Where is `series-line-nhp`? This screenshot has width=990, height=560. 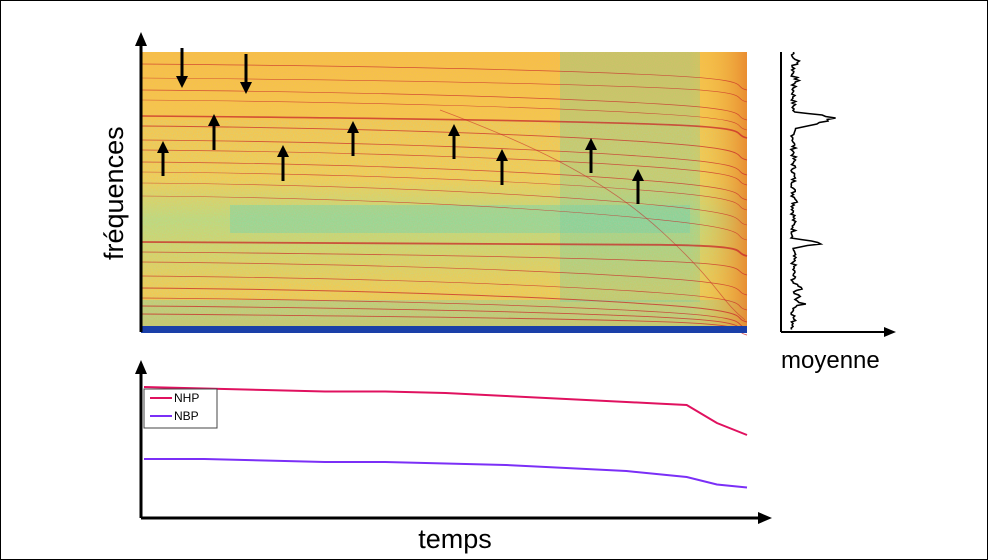 series-line-nhp is located at coordinates (445, 411).